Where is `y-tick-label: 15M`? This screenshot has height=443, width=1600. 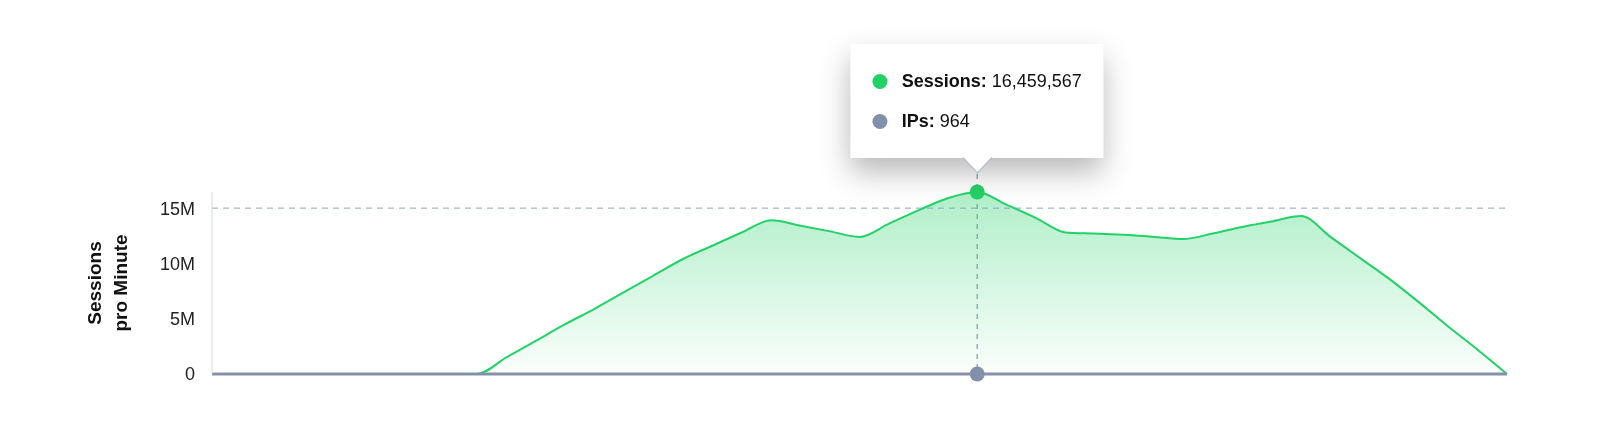
y-tick-label: 15M is located at coordinates (177, 208).